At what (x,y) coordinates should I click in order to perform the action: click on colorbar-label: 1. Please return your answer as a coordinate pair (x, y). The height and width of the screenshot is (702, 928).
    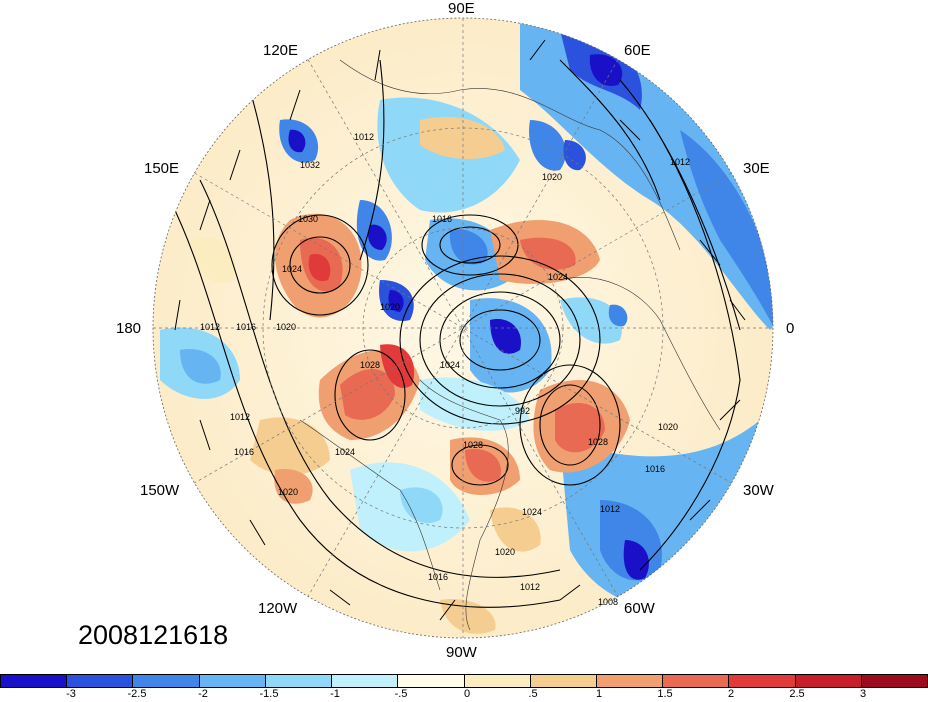
    Looking at the image, I should click on (599, 694).